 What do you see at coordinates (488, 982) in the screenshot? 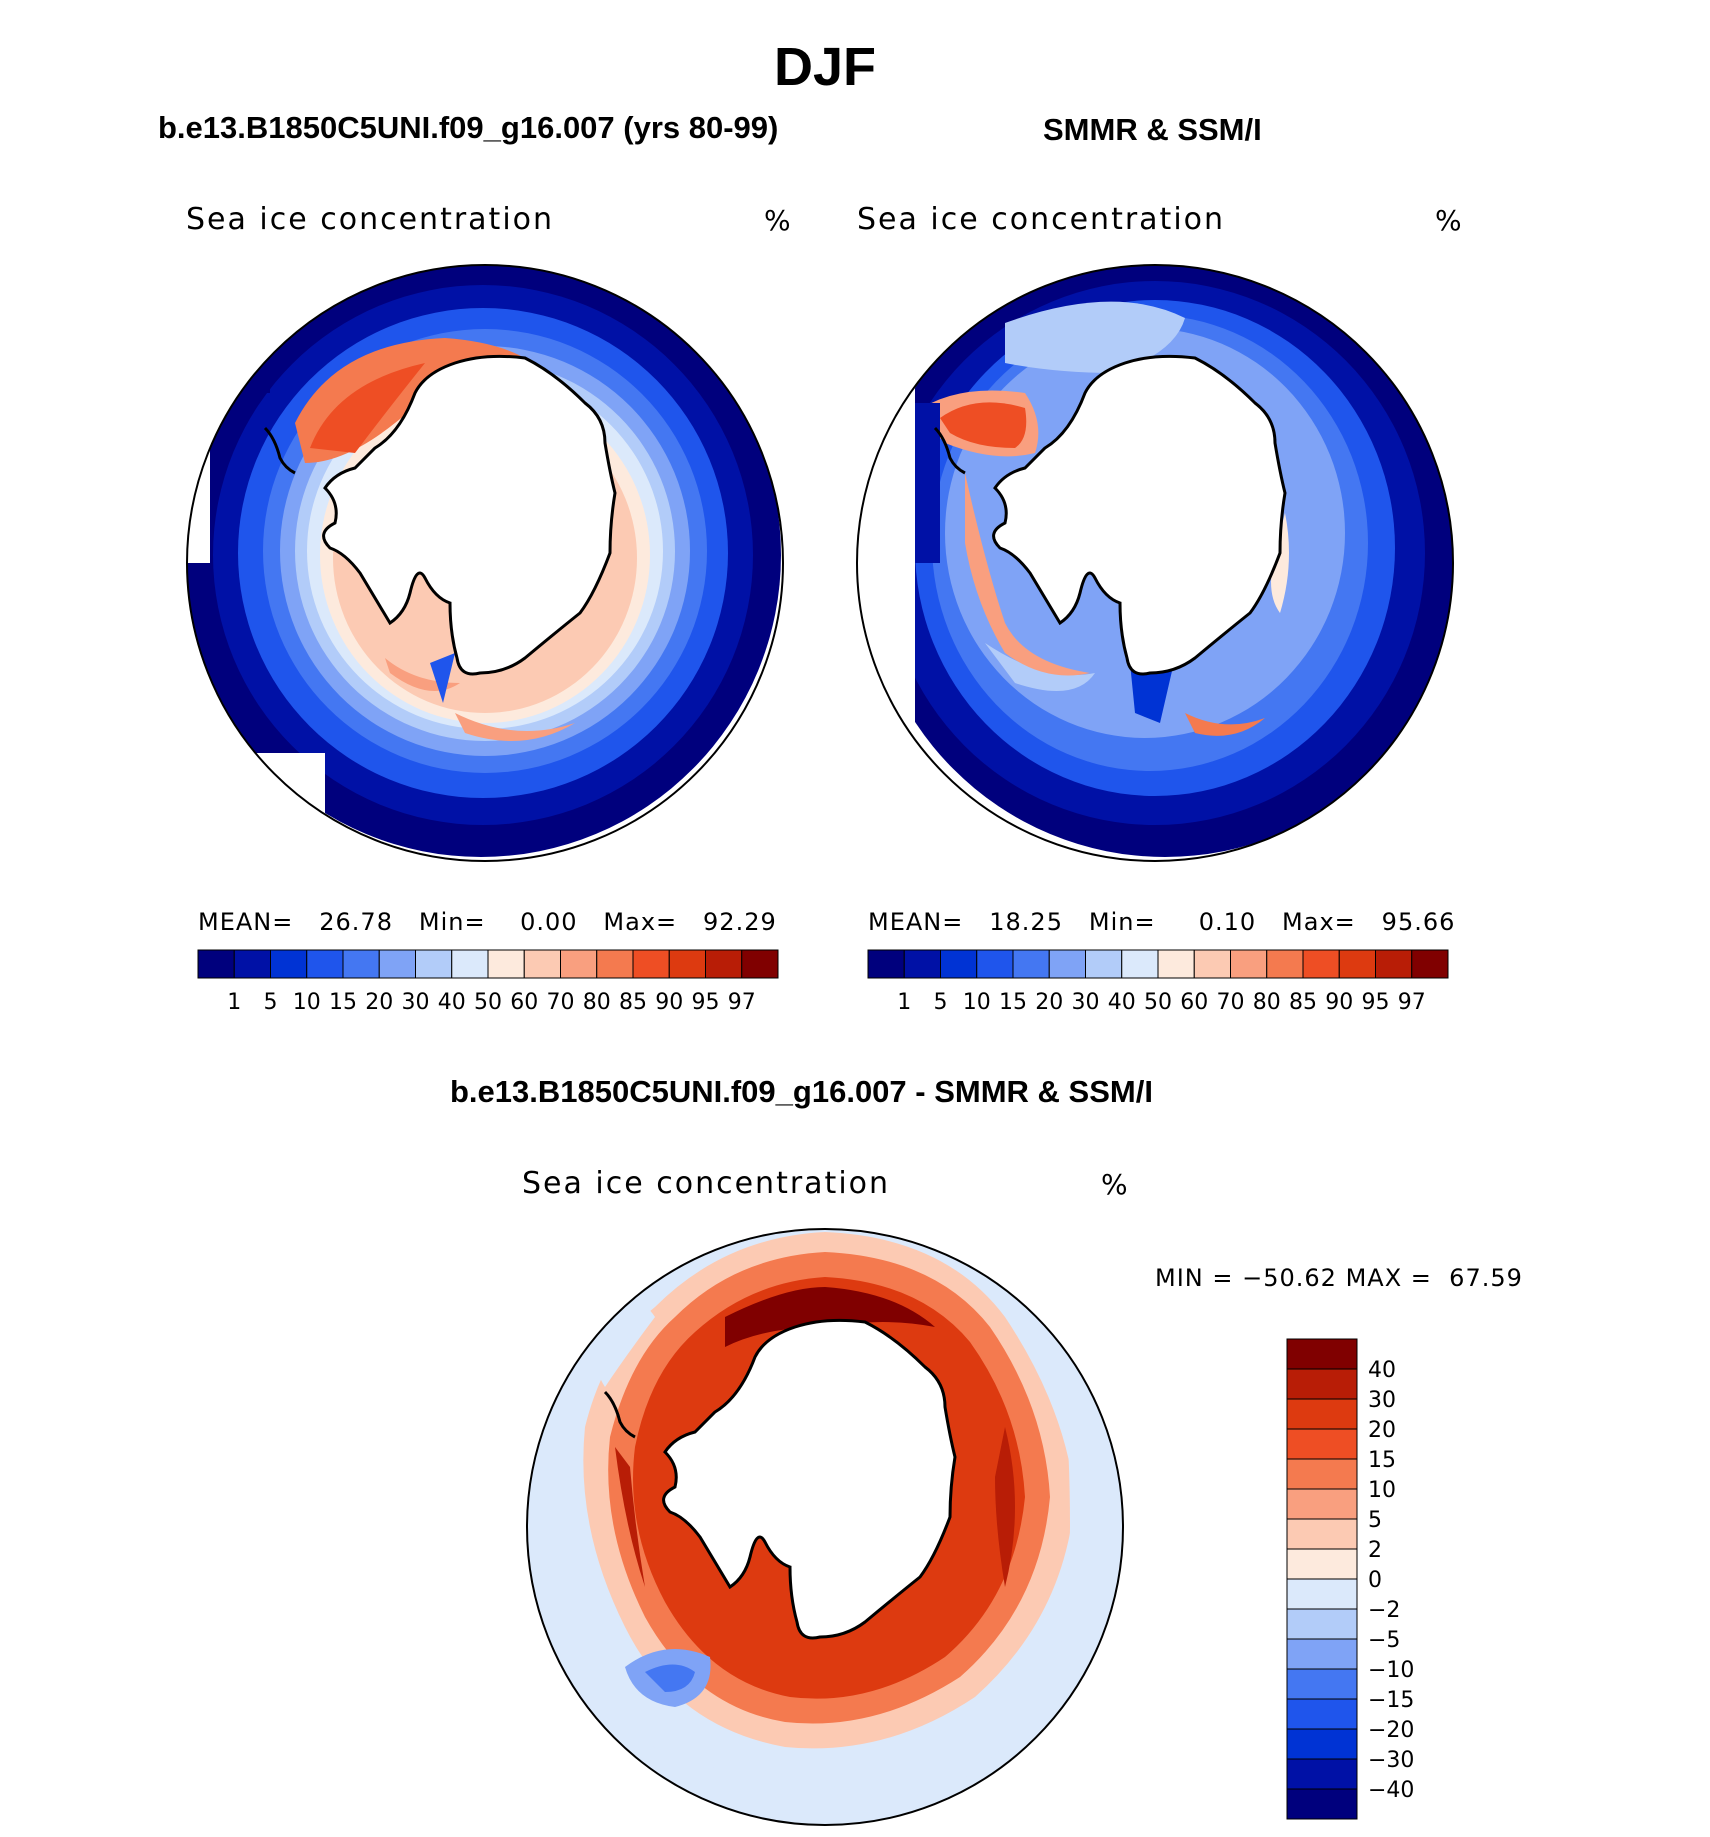
I see `model-colorbar: 1 5 10 15 20 30 40 50 60 70 80 85 90 95 97` at bounding box center [488, 982].